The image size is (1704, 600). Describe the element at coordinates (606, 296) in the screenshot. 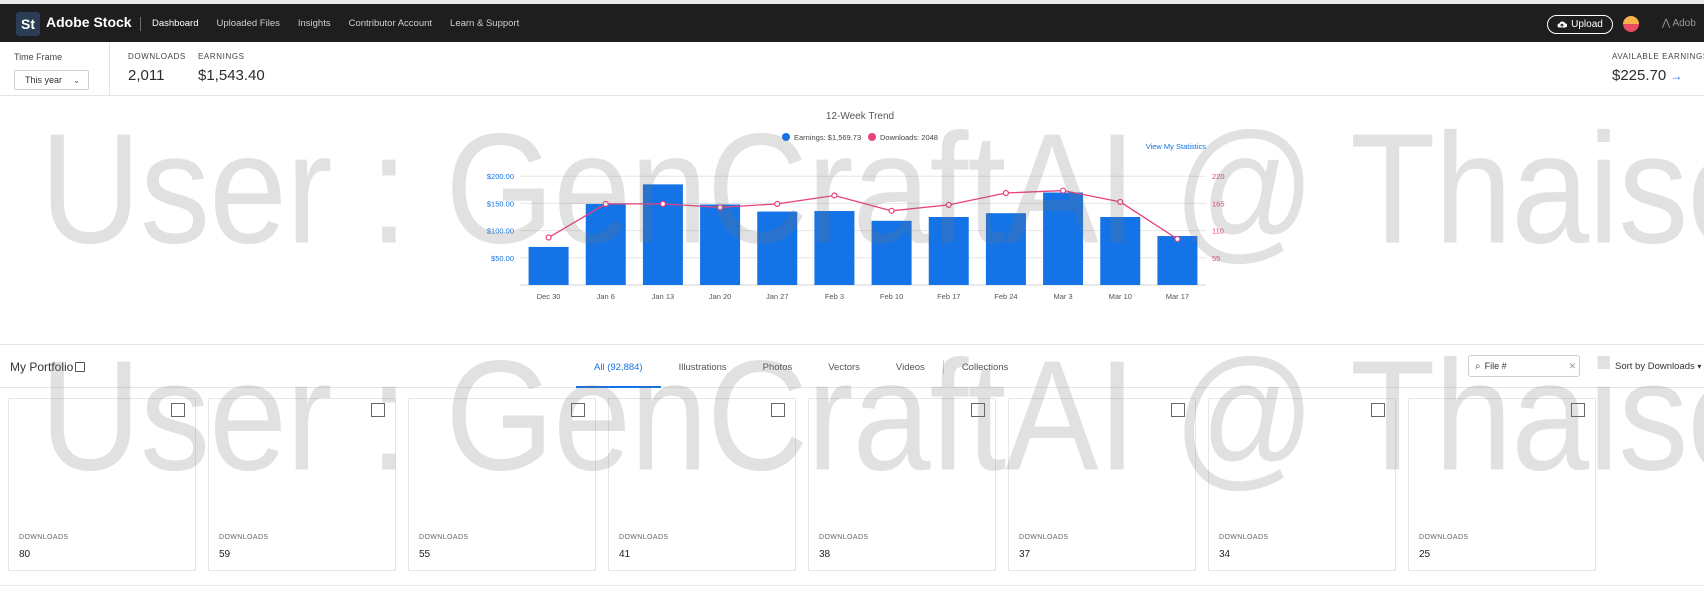

I see `x-tick-label: Jan 6` at that location.